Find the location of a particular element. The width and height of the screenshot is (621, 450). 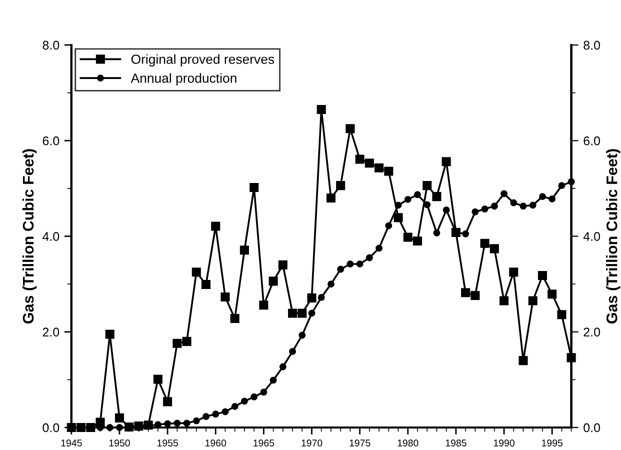

y-tick-label: 6.0 is located at coordinates (51, 141).